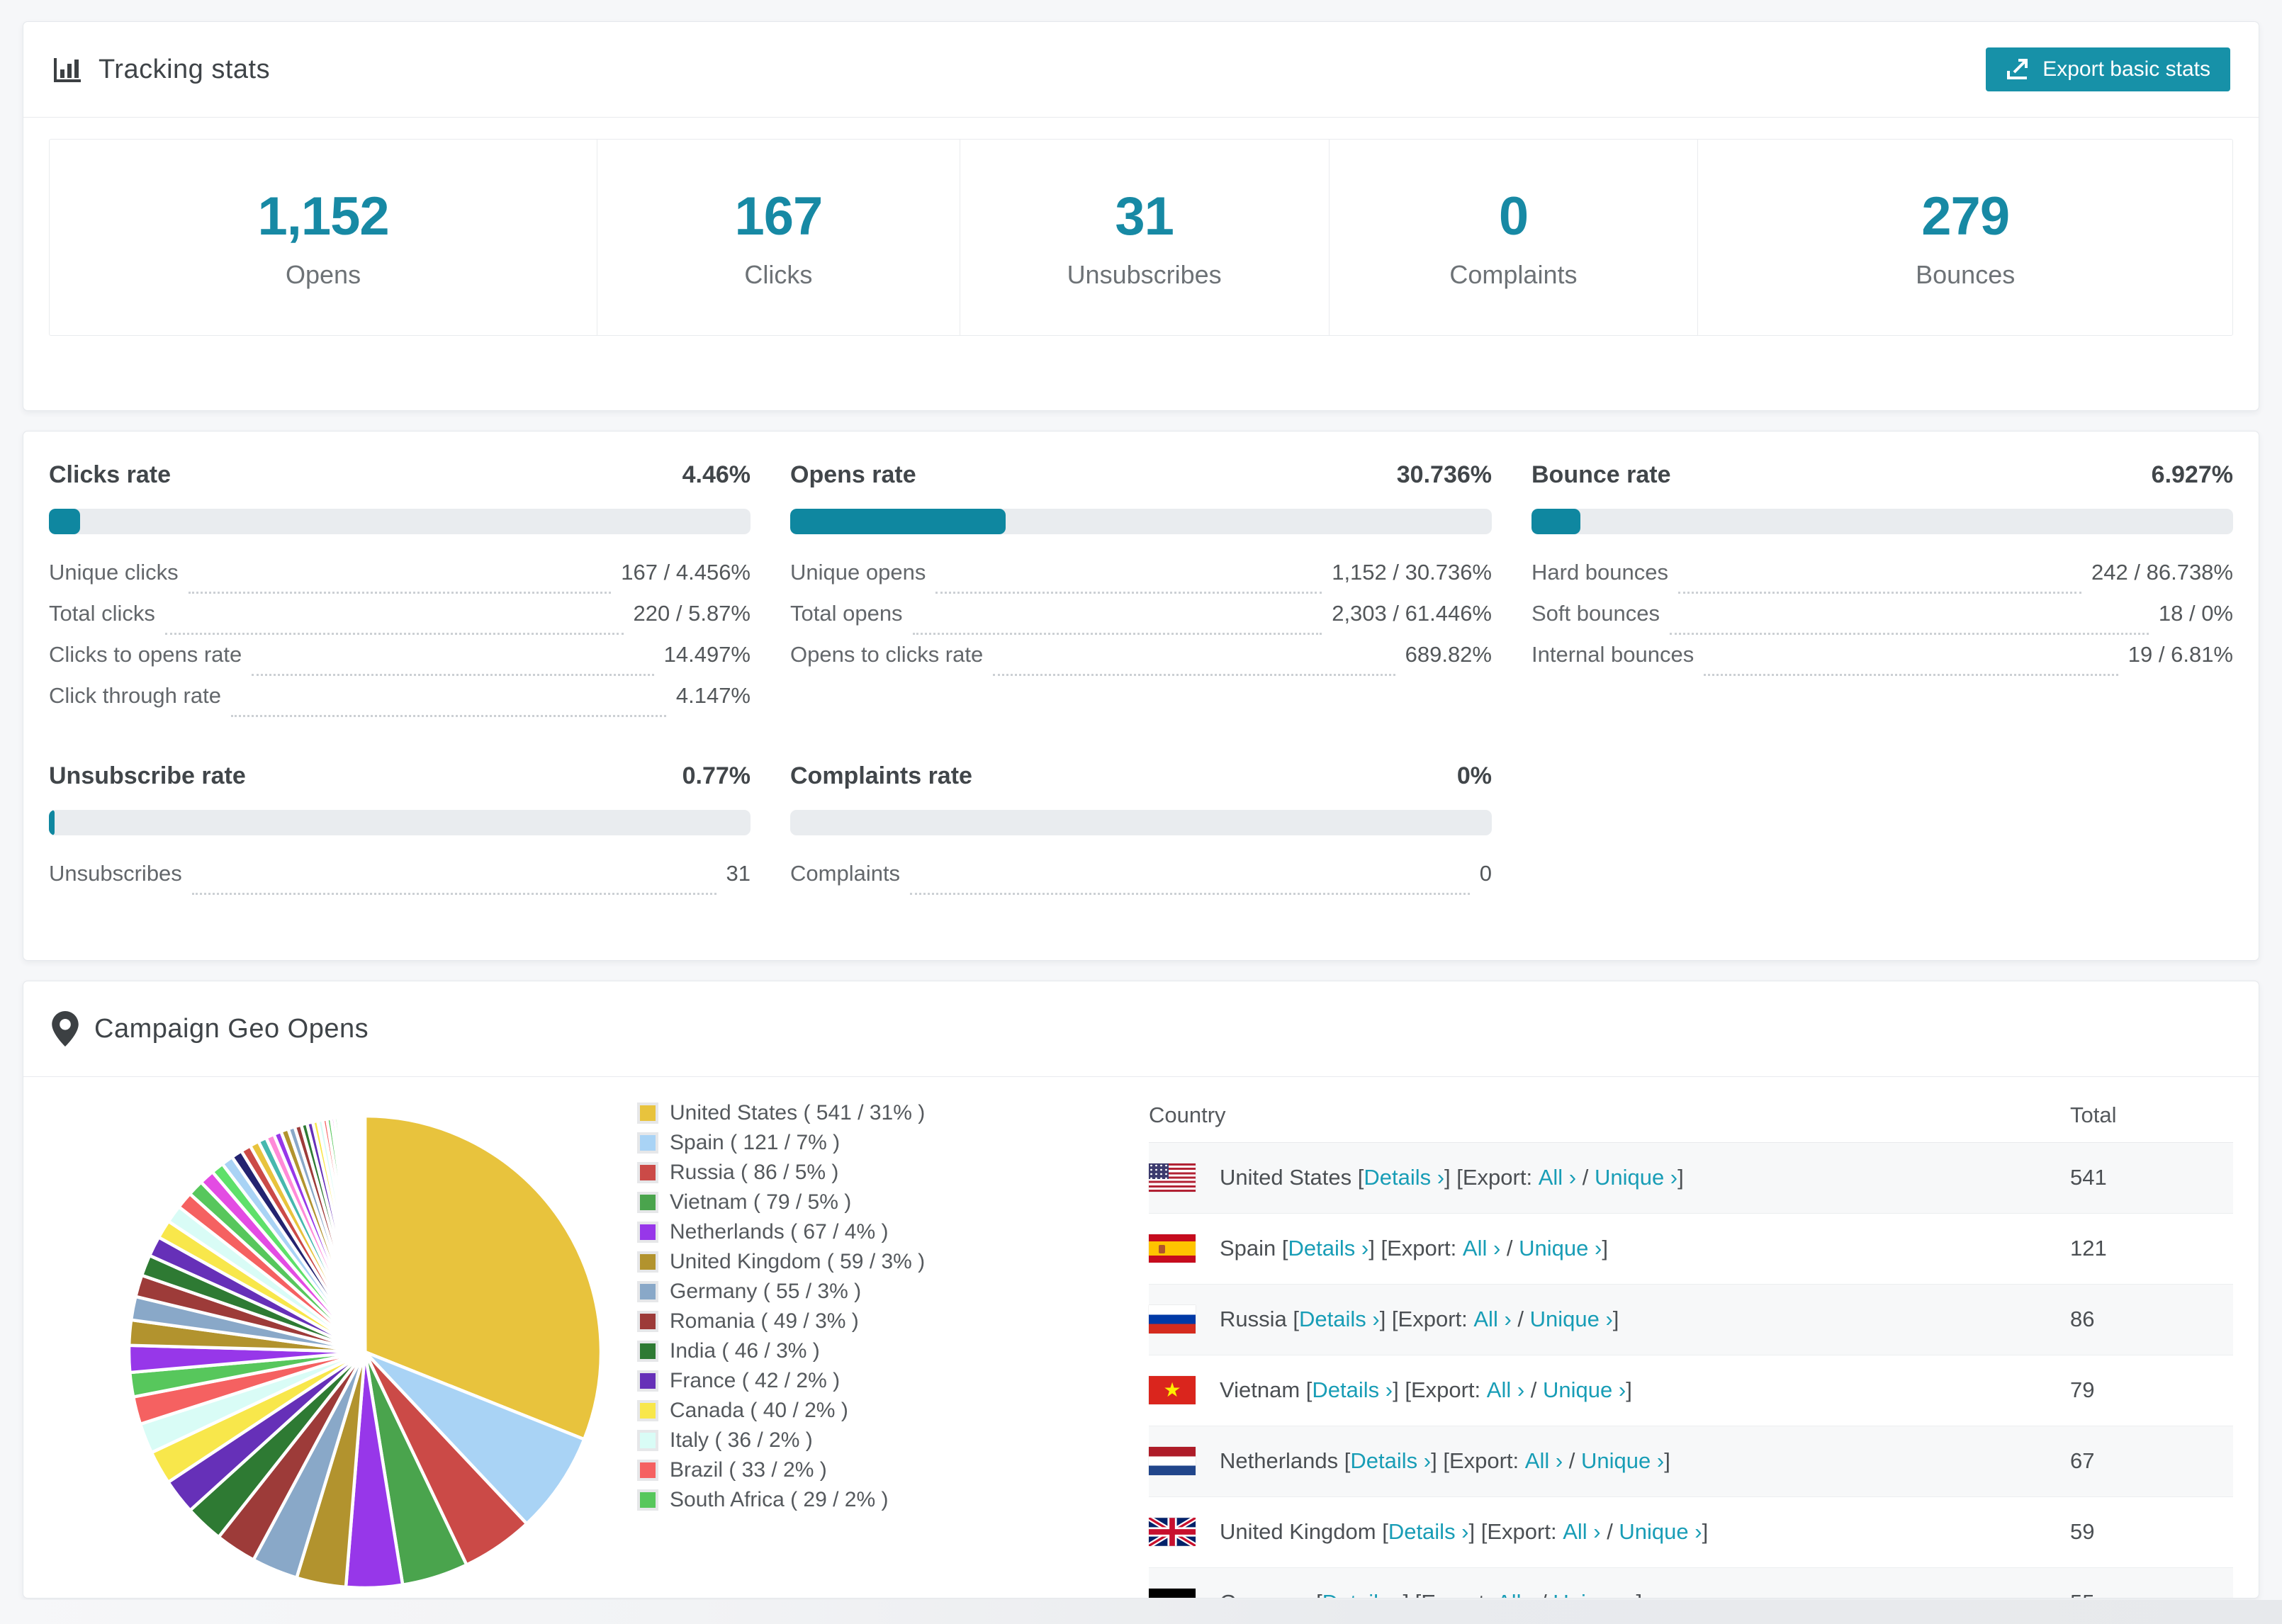  What do you see at coordinates (2151, 1532) in the screenshot?
I see `country-total: 59` at bounding box center [2151, 1532].